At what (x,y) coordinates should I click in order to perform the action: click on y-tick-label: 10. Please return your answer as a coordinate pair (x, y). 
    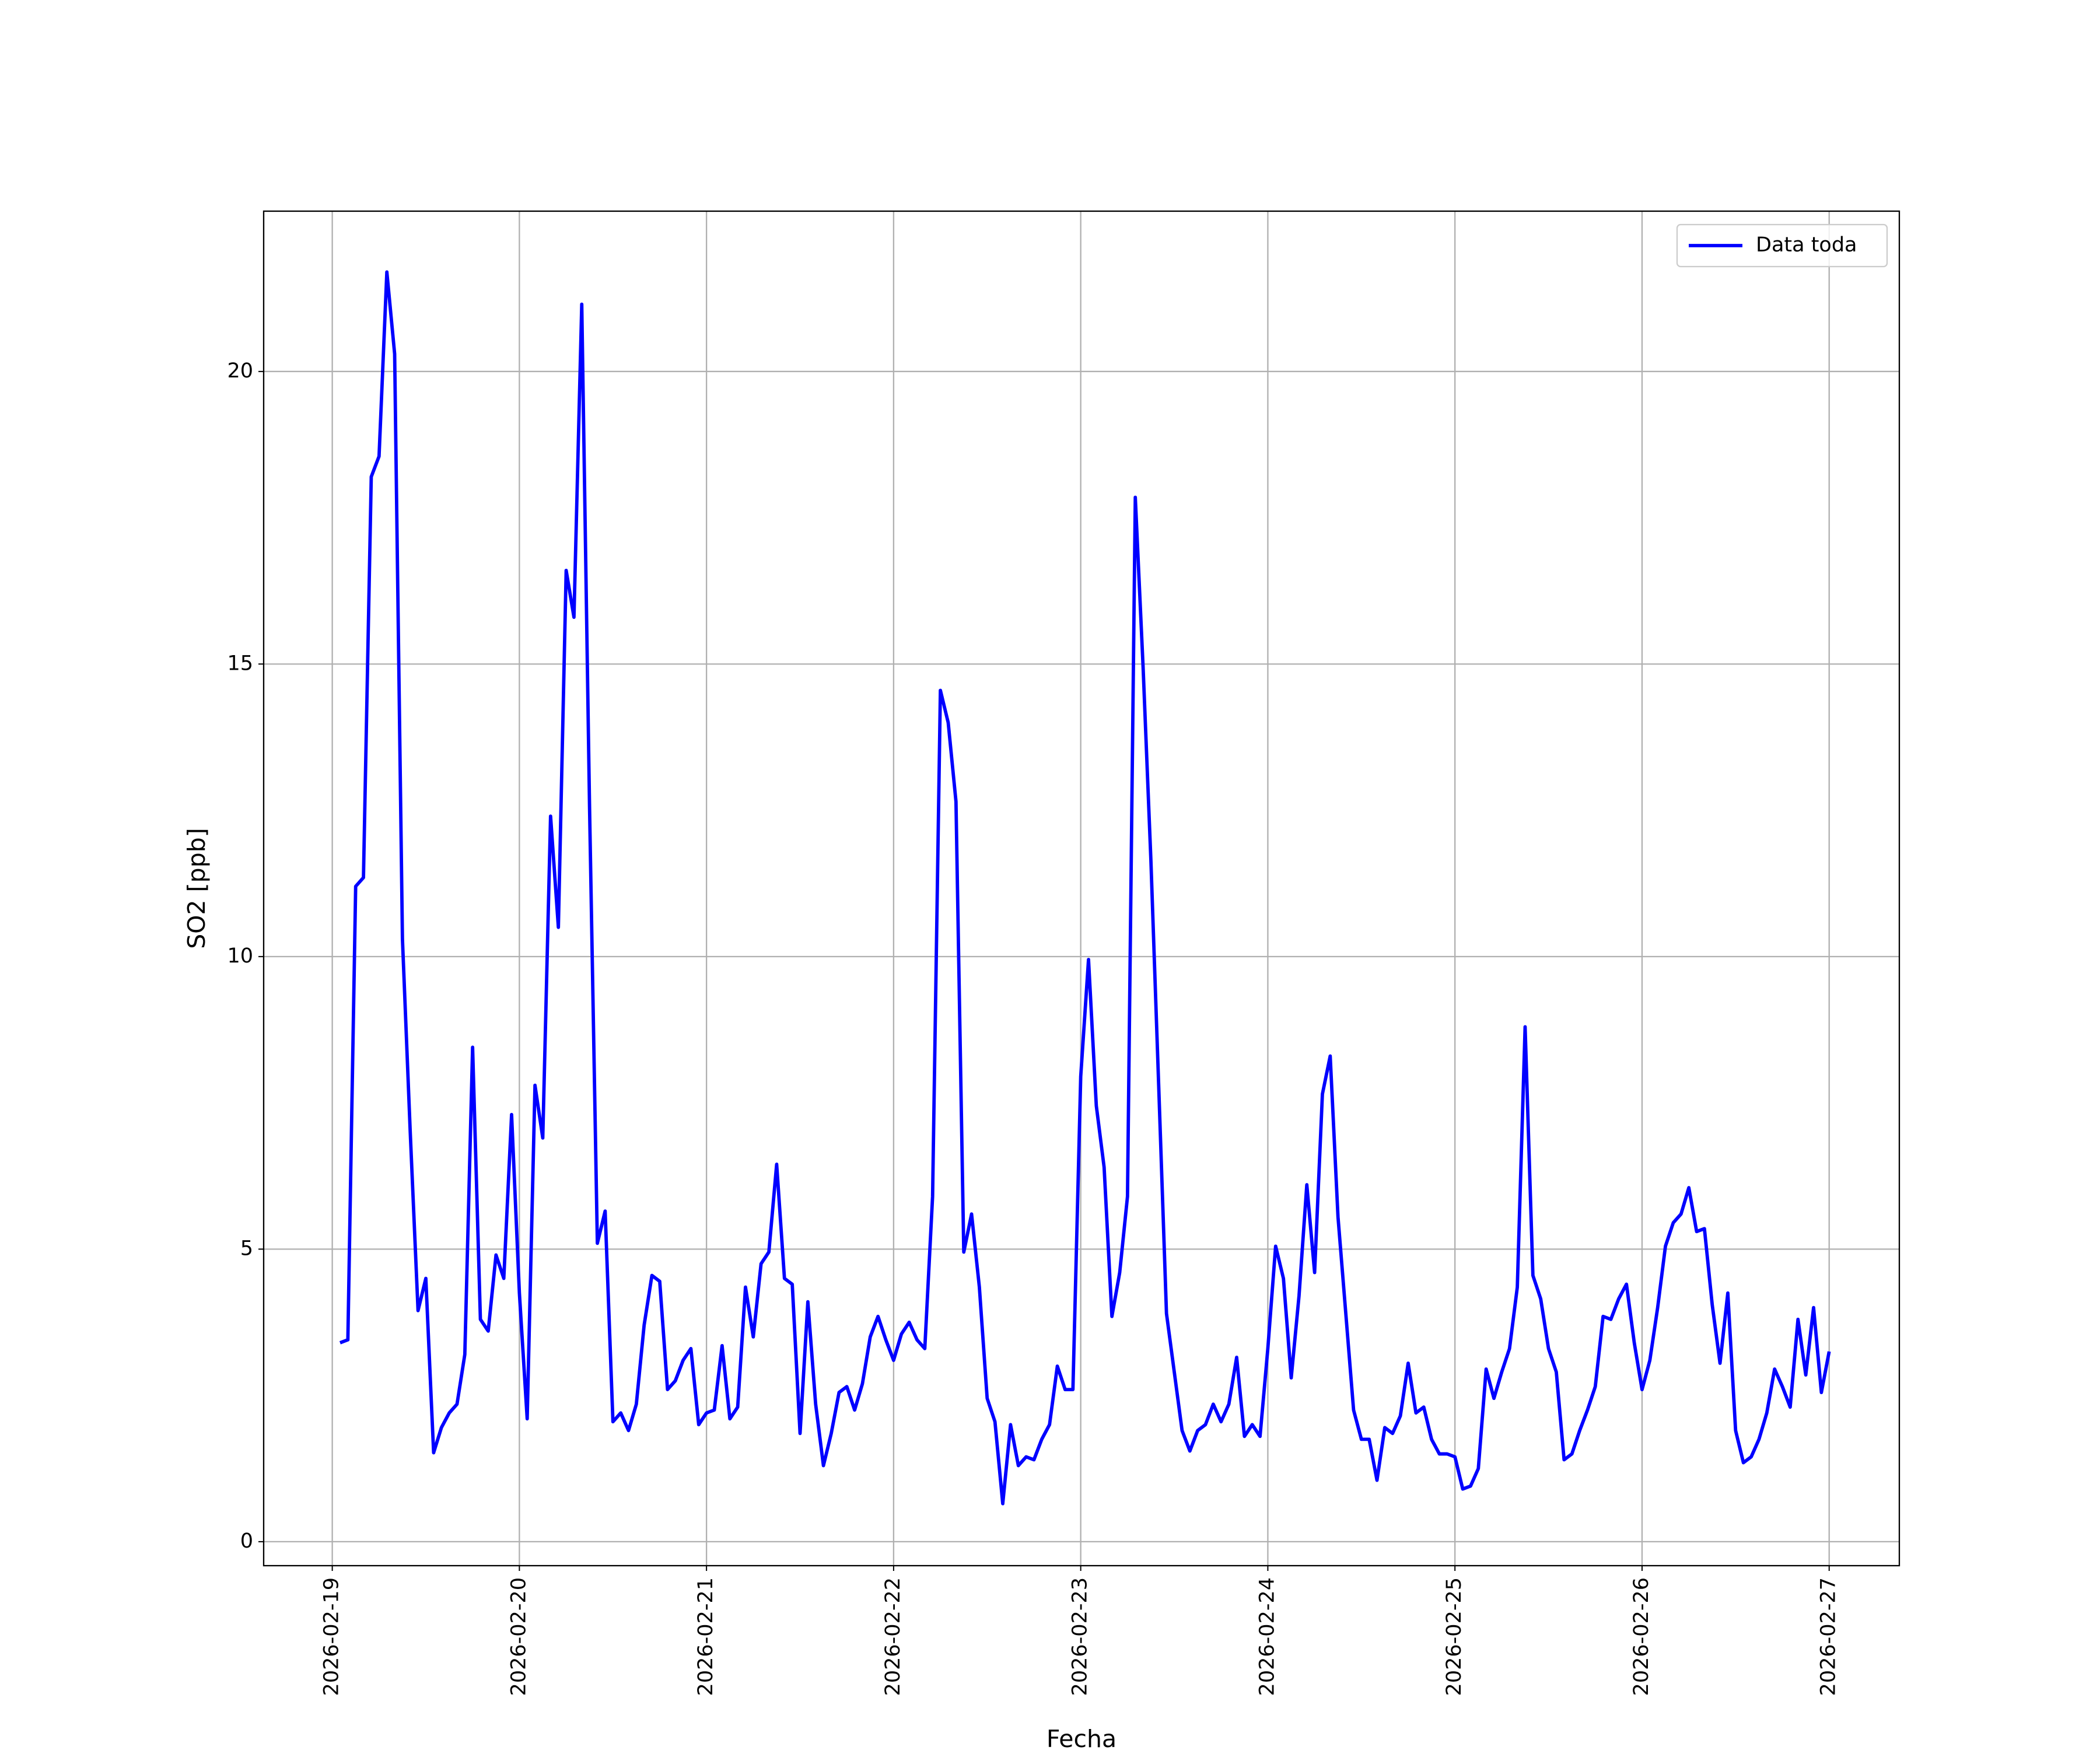
    Looking at the image, I should click on (240, 956).